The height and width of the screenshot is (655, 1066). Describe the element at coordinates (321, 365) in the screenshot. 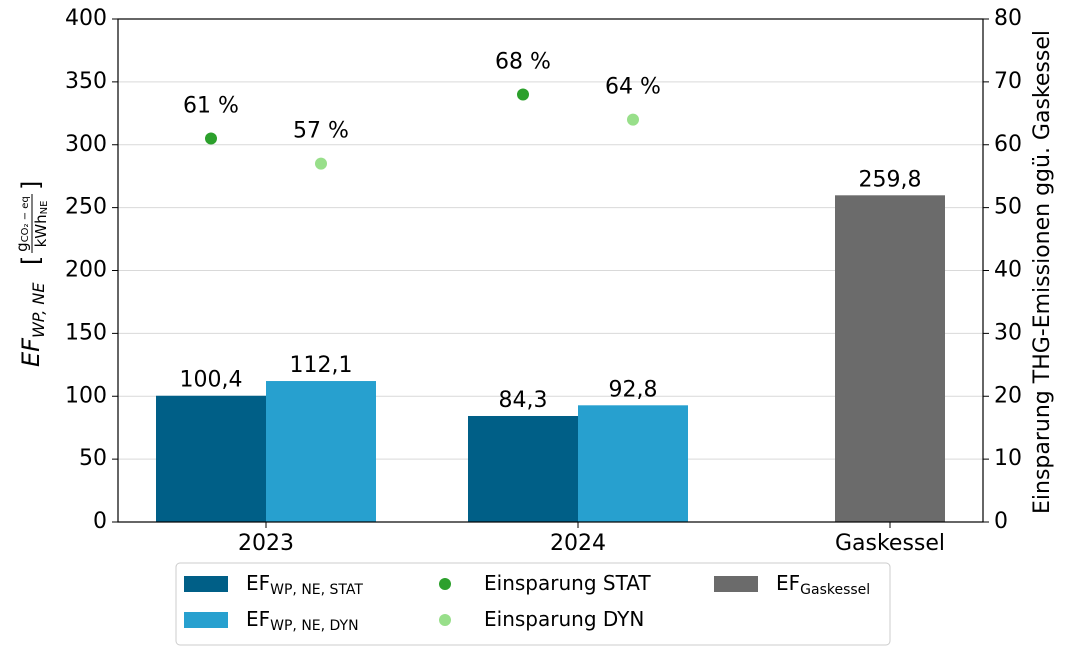

I see `bar-value-label: 112,1` at that location.